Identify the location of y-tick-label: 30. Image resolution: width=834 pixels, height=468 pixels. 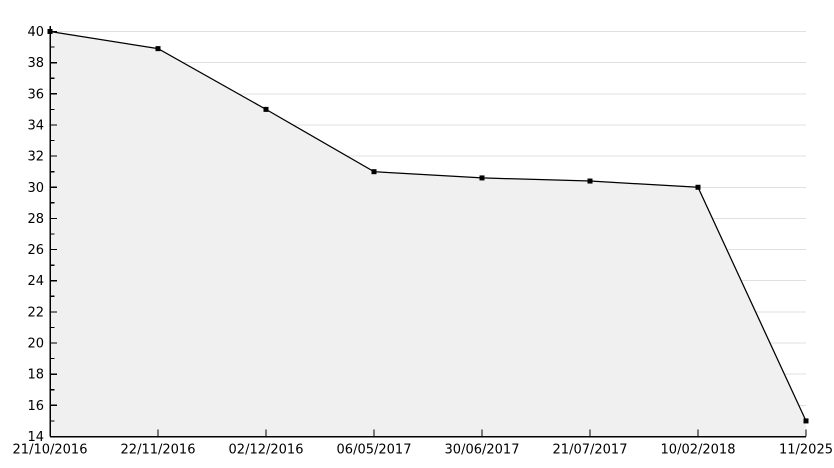
(35, 188).